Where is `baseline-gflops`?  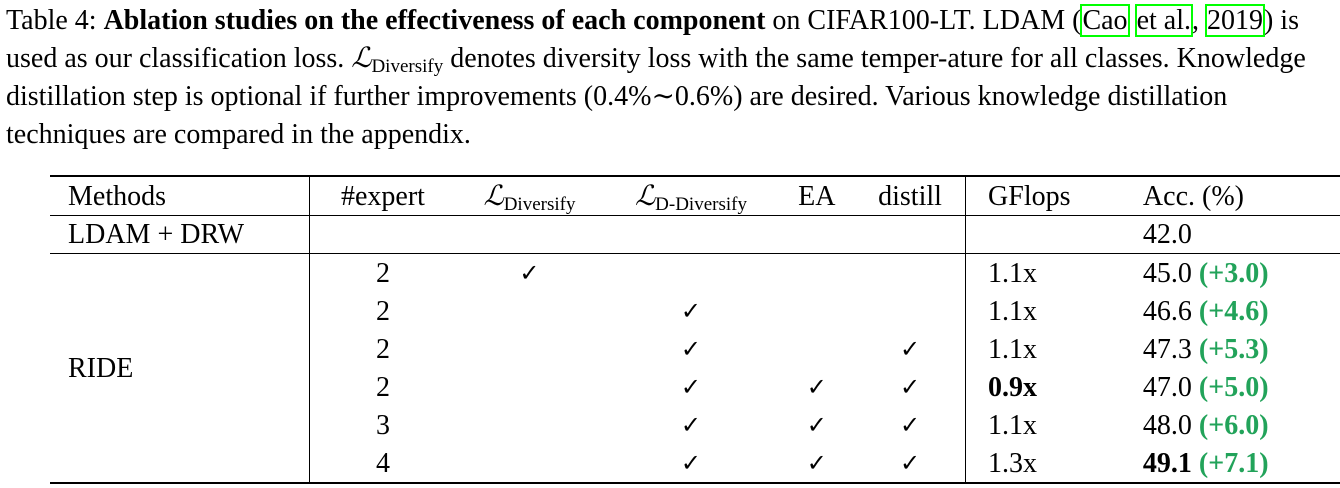
baseline-gflops is located at coordinates (1043, 234).